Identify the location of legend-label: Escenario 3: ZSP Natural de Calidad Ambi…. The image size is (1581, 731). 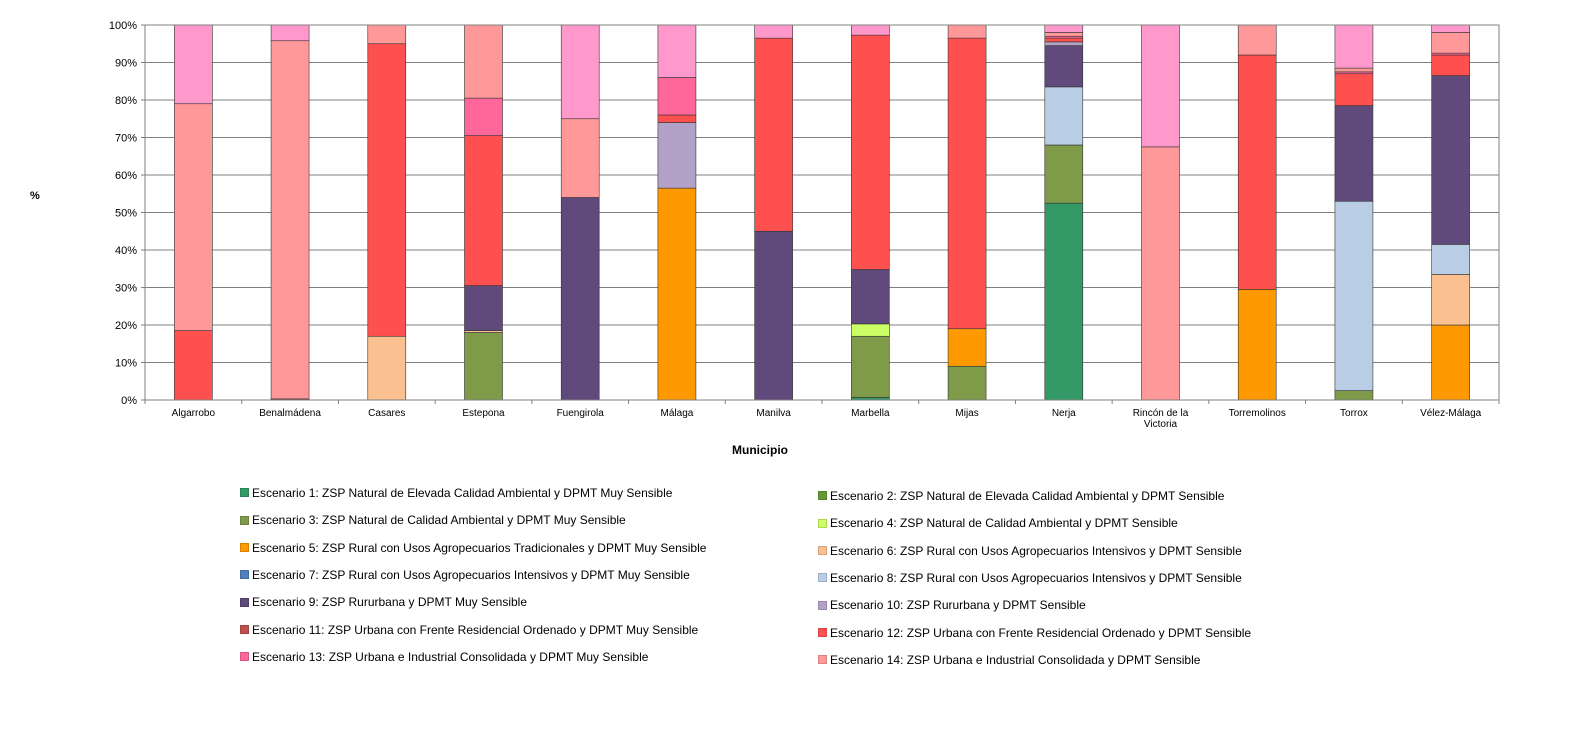
(439, 520).